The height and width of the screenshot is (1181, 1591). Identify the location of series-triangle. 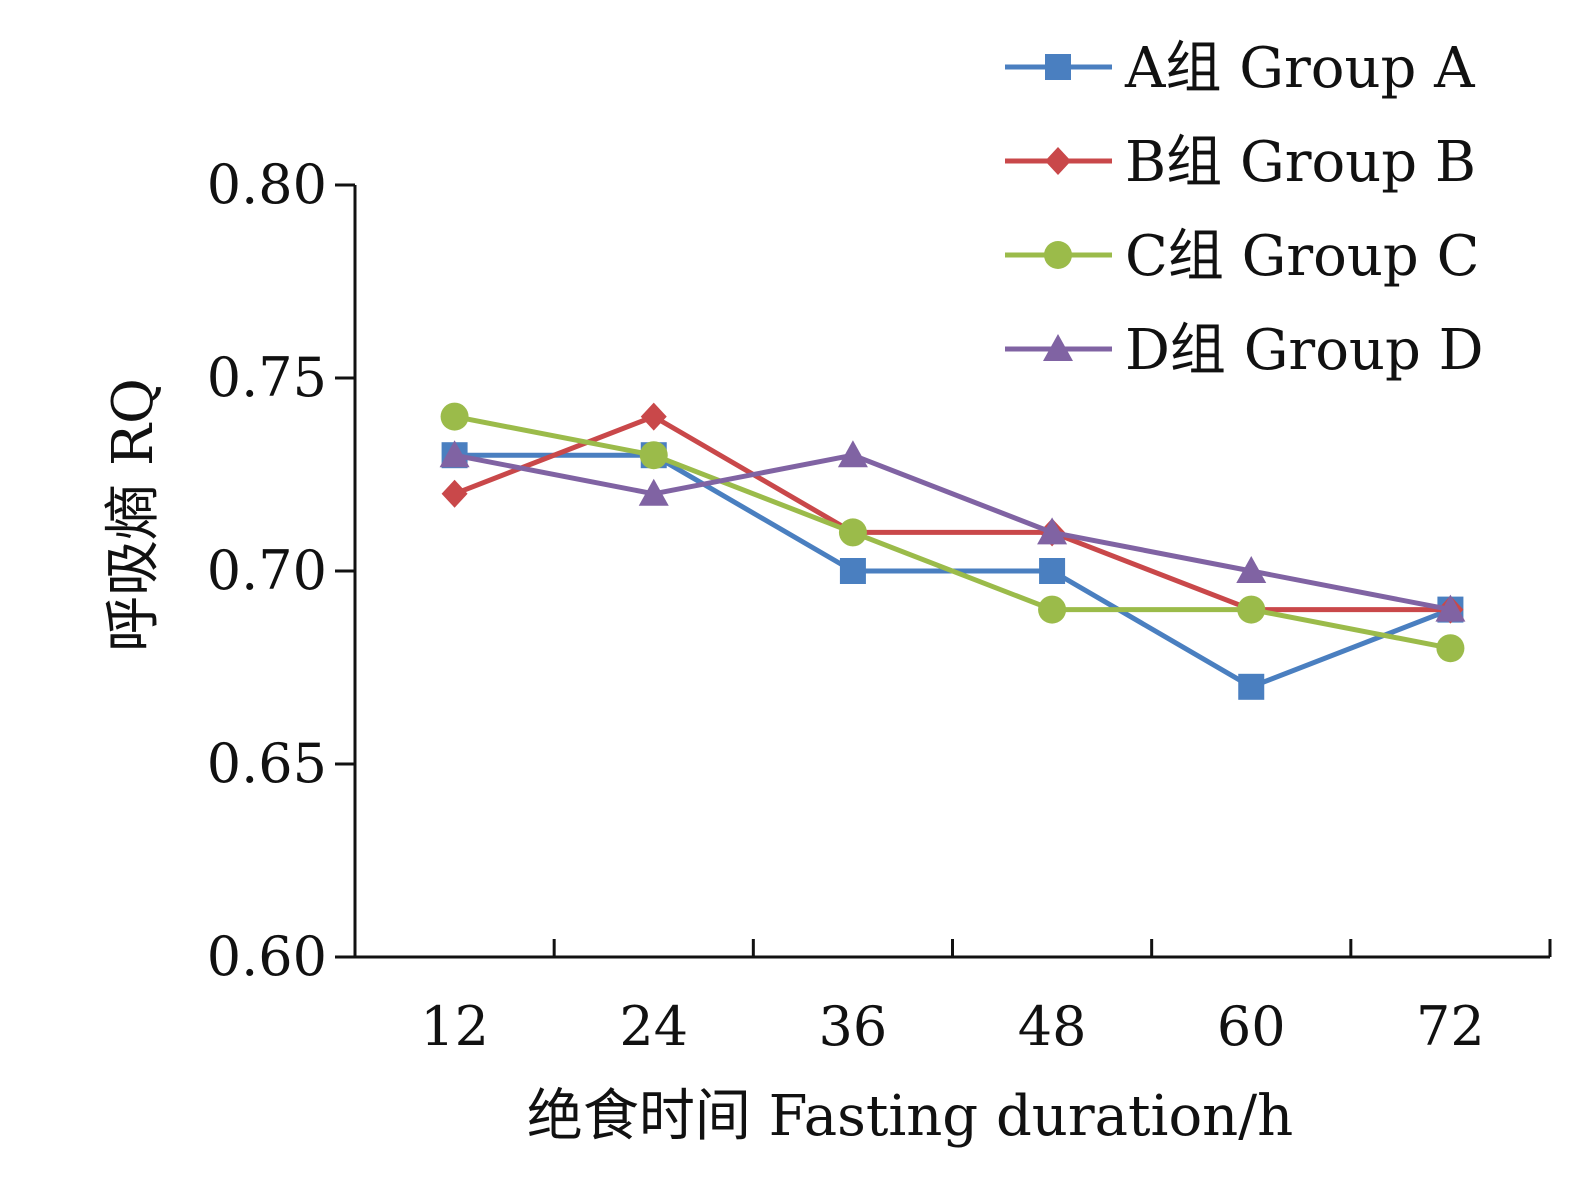
(952, 531).